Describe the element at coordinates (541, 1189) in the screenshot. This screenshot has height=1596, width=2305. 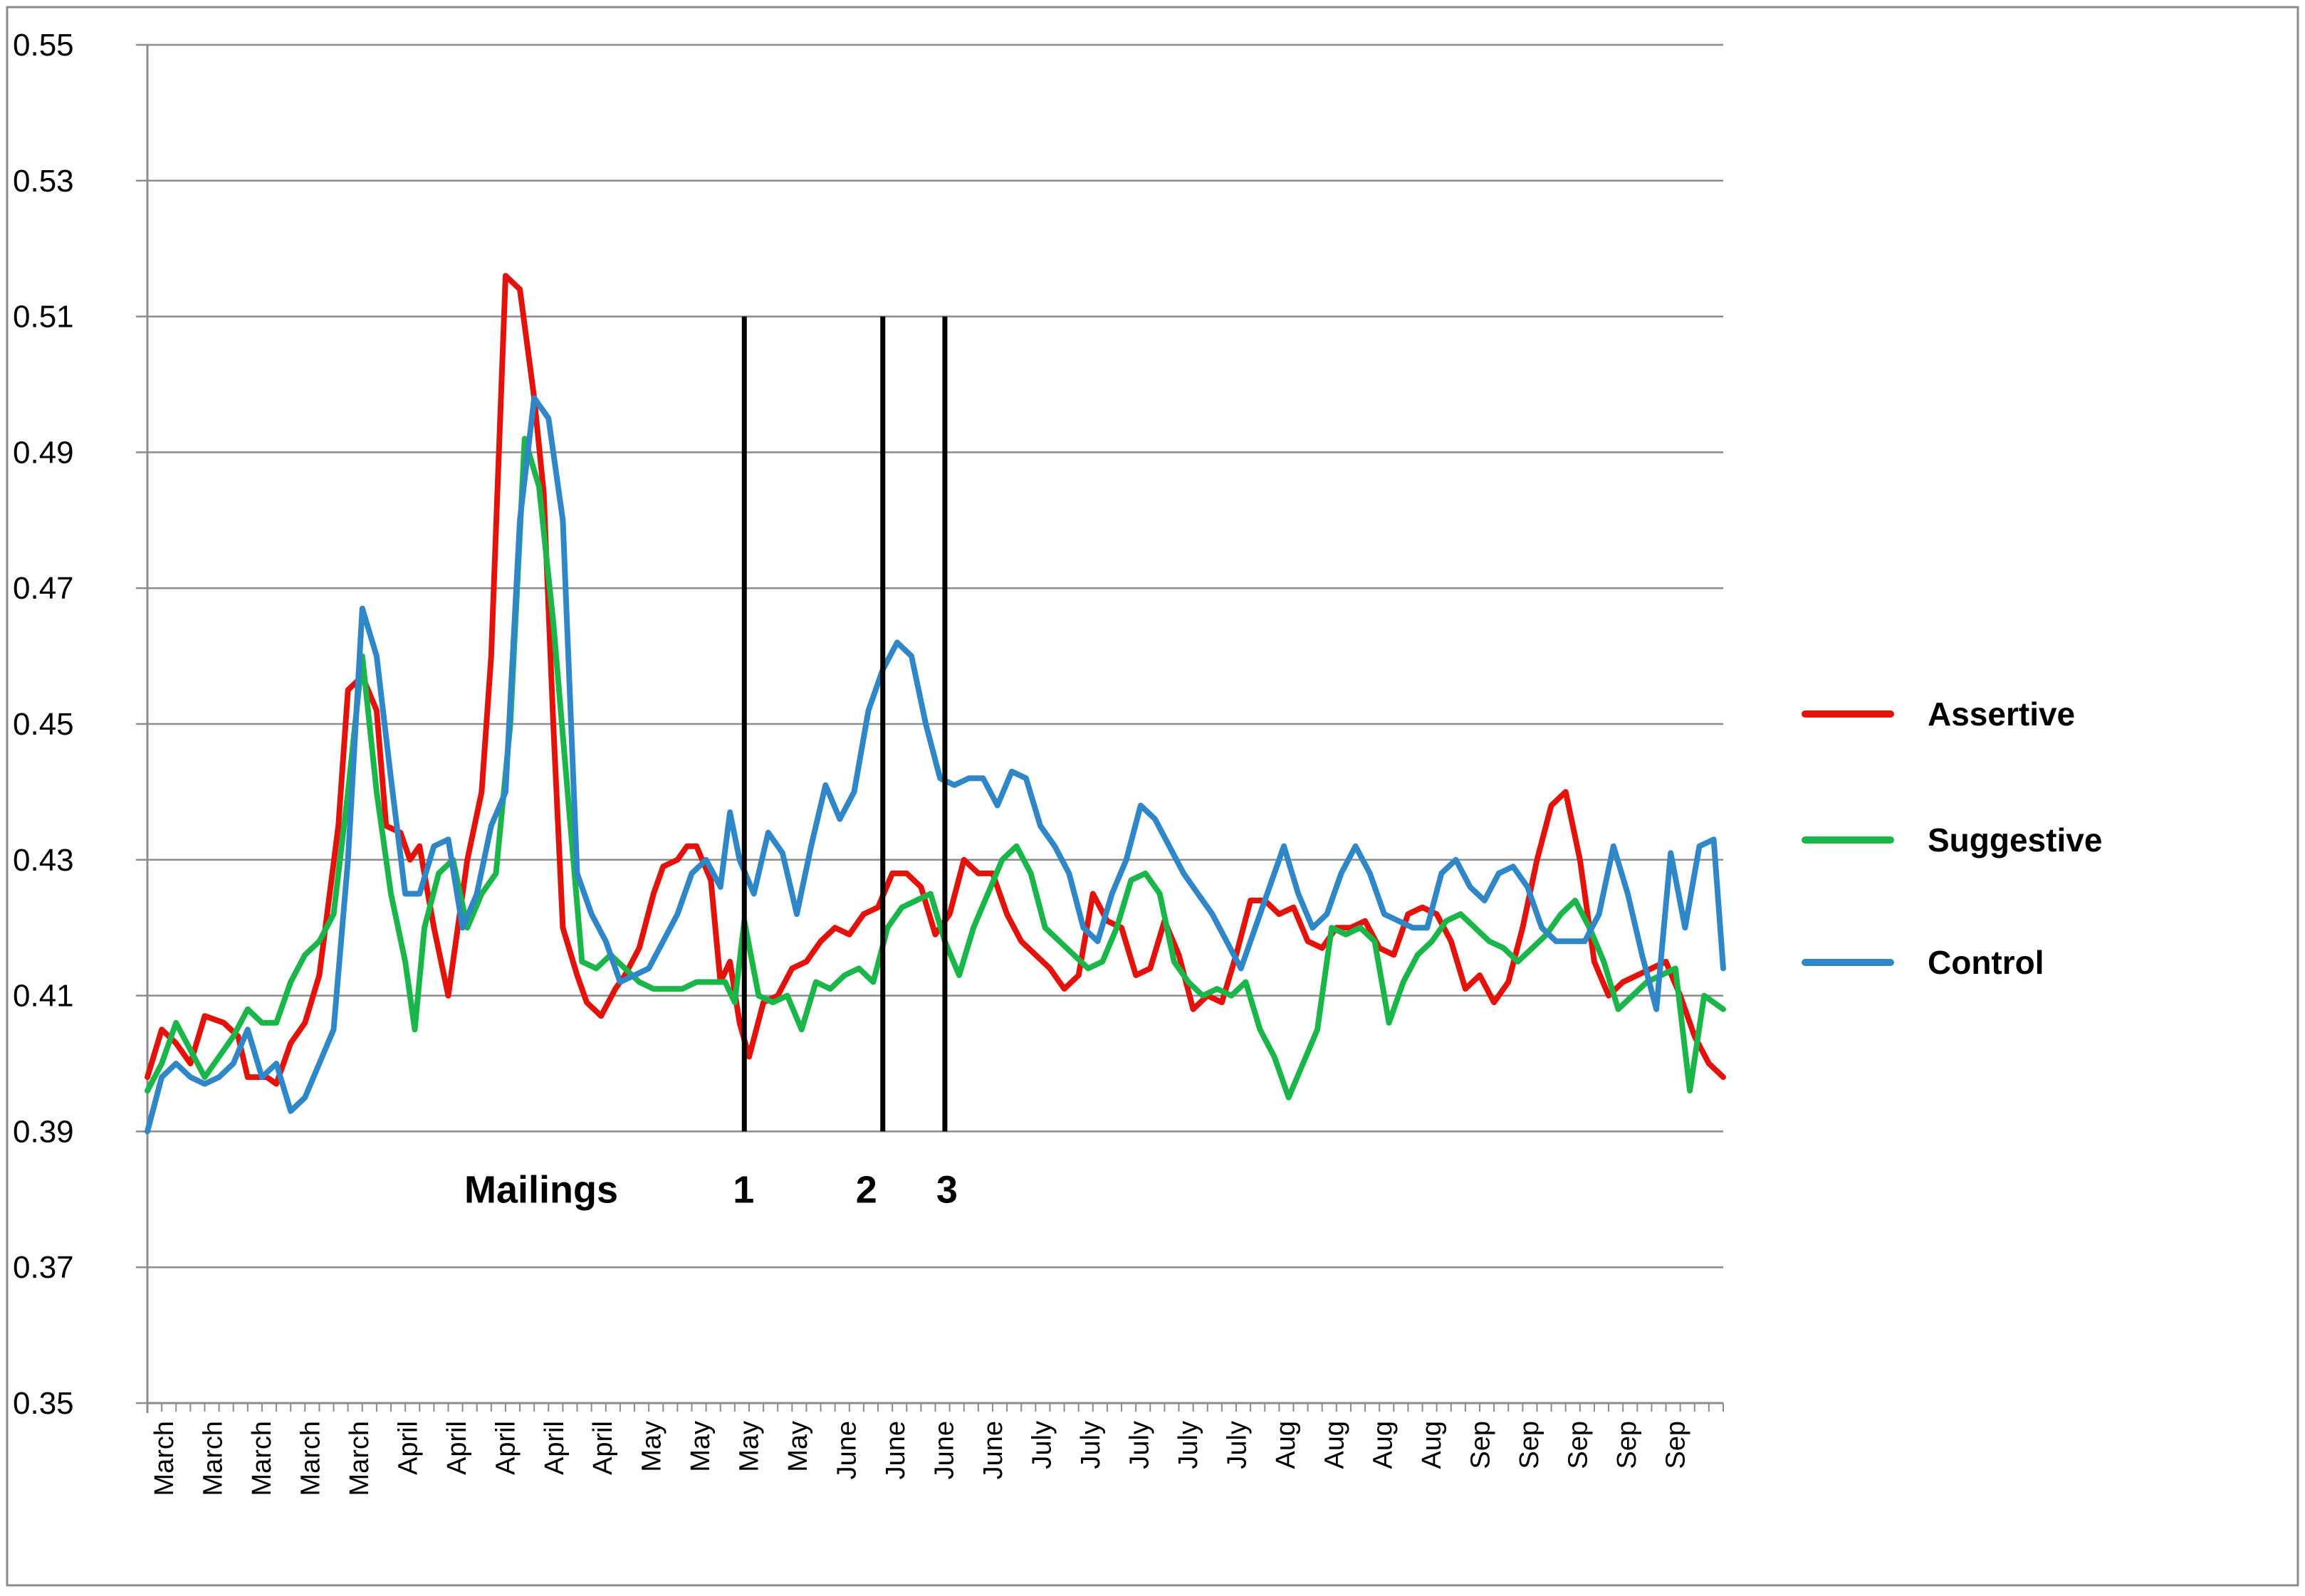
I see `mailings-label: Mailings` at that location.